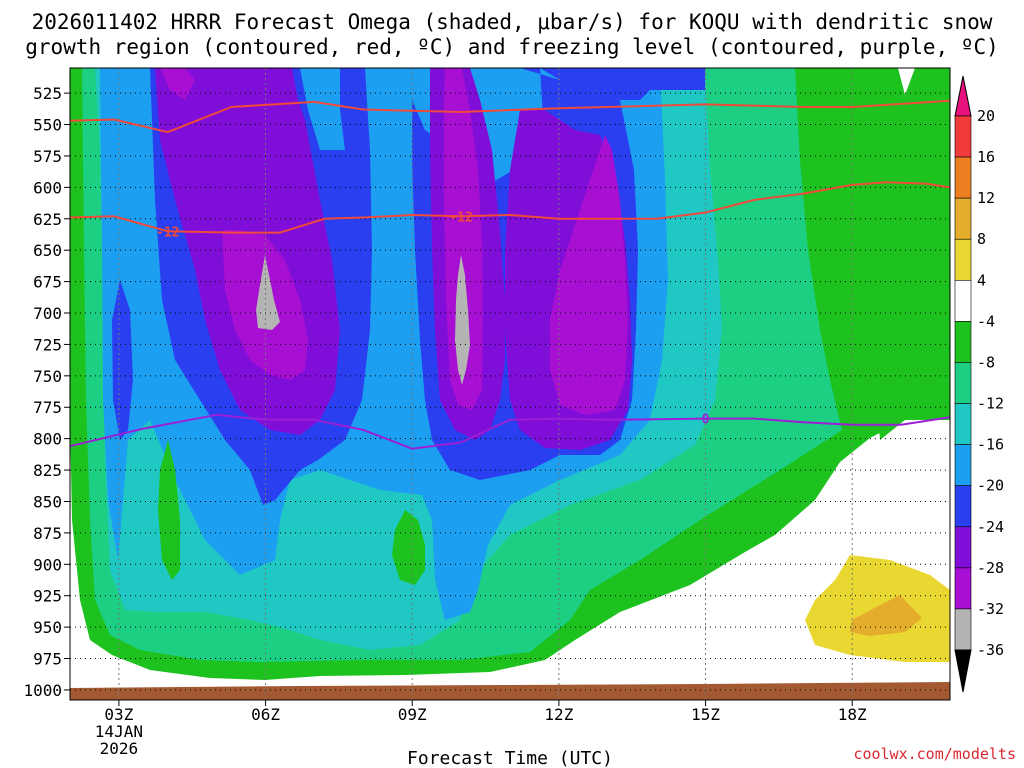 This screenshot has height=768, width=1024. Describe the element at coordinates (979, 384) in the screenshot. I see `colorbar: 20 16 12 8 4 -4 -8 -12 -16 -20 -24 -28 -32 -36` at that location.